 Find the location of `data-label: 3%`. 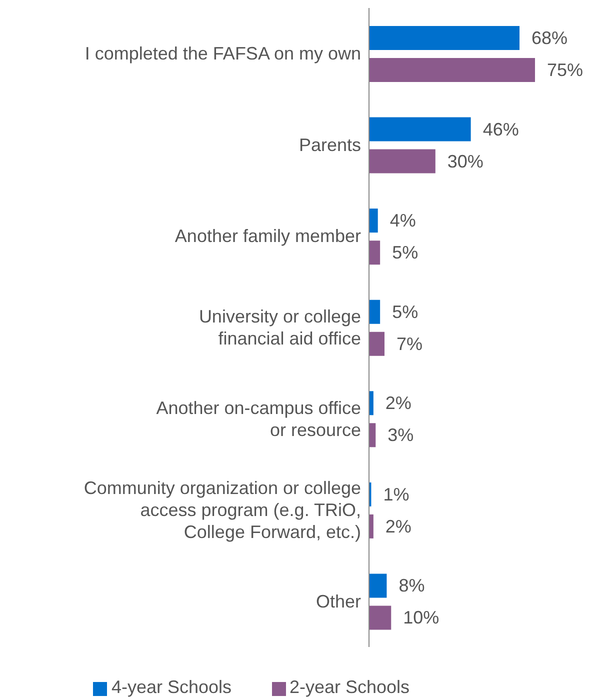

data-label: 3% is located at coordinates (401, 435).